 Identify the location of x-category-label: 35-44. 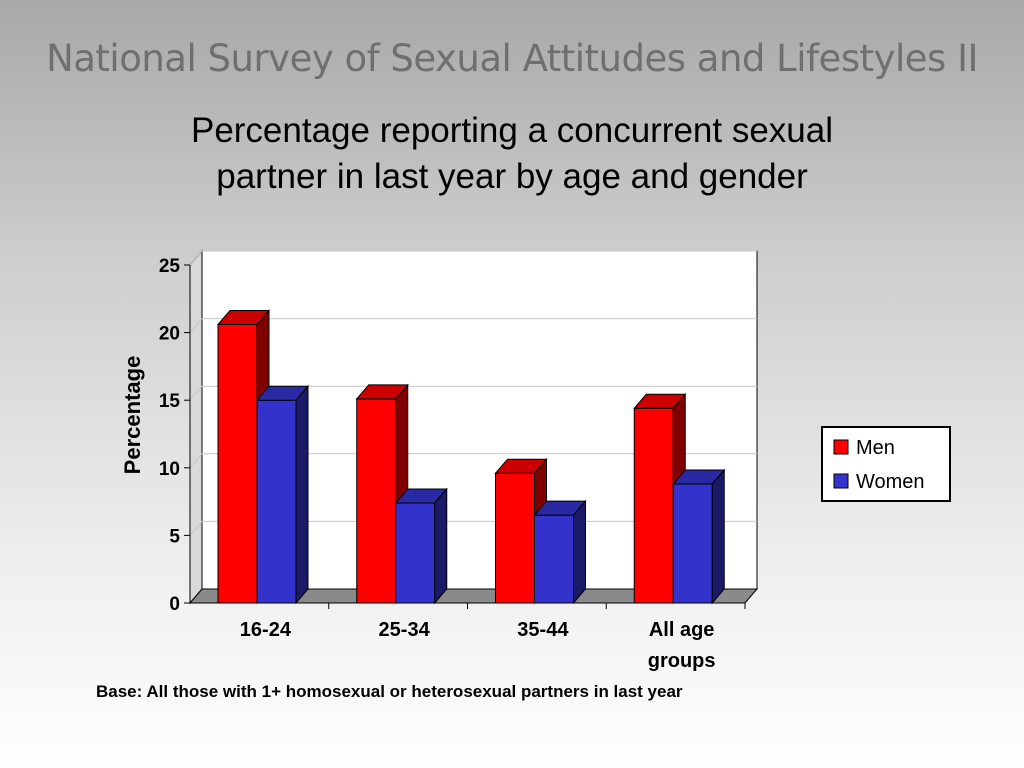
(543, 630).